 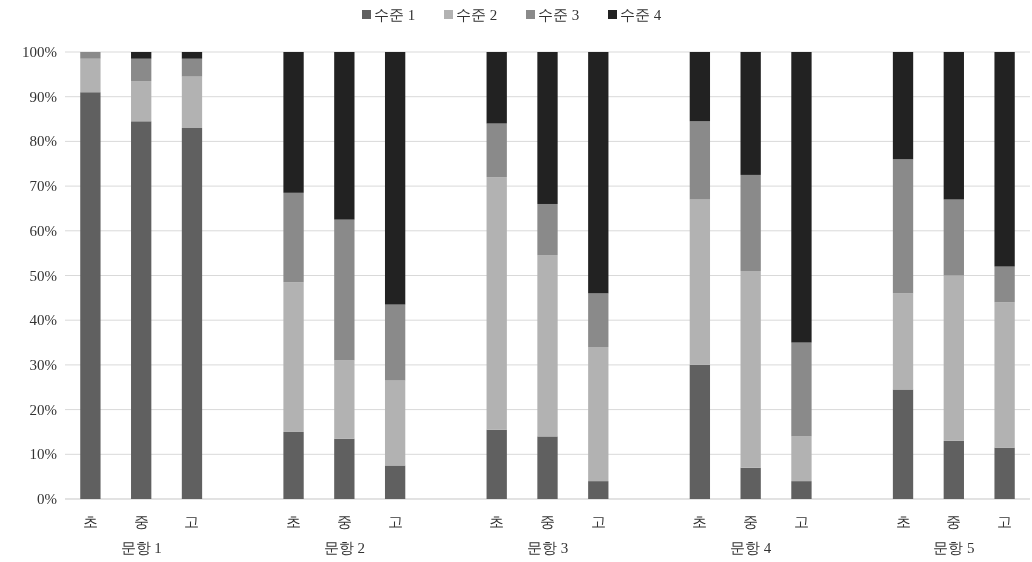 What do you see at coordinates (47, 499) in the screenshot?
I see `y-tick-label: 0%` at bounding box center [47, 499].